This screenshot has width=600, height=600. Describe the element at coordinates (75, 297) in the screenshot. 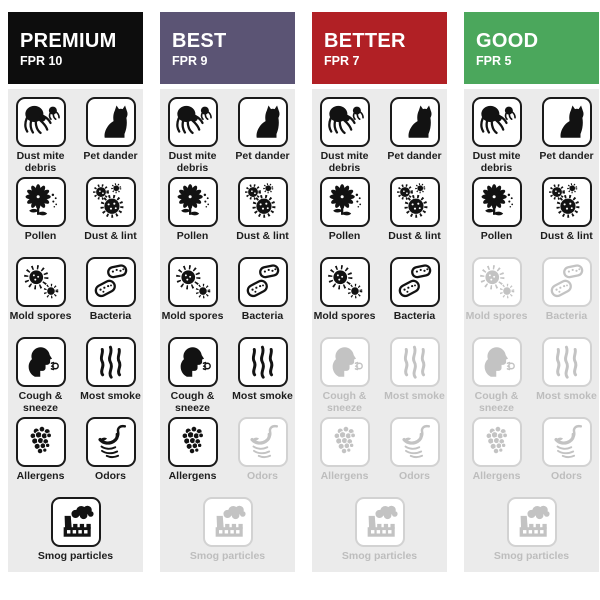

I see `capture-row: Mold spores Bacteria` at that location.